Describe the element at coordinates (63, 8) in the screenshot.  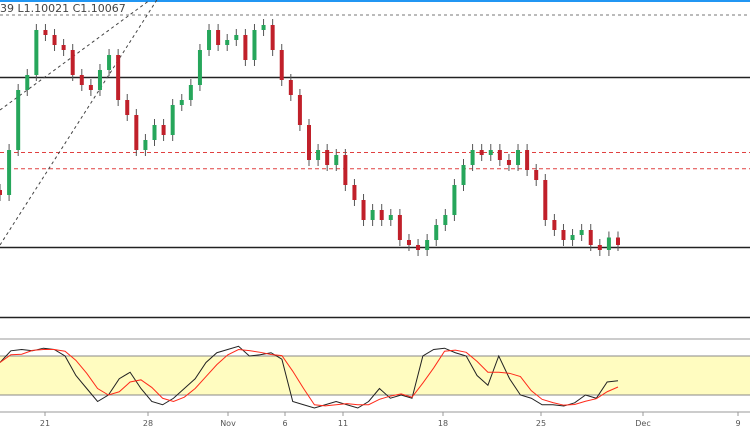
I see `ohlc-readout: 39 L1.10021 C1.10067` at that location.